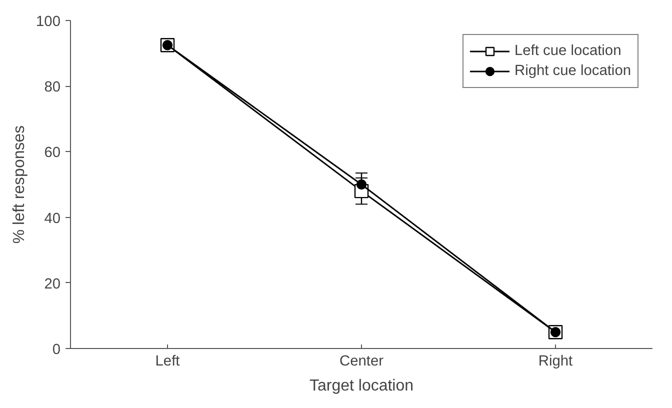 The width and height of the screenshot is (672, 408). I want to click on x-tick-label: Right, so click(555, 362).